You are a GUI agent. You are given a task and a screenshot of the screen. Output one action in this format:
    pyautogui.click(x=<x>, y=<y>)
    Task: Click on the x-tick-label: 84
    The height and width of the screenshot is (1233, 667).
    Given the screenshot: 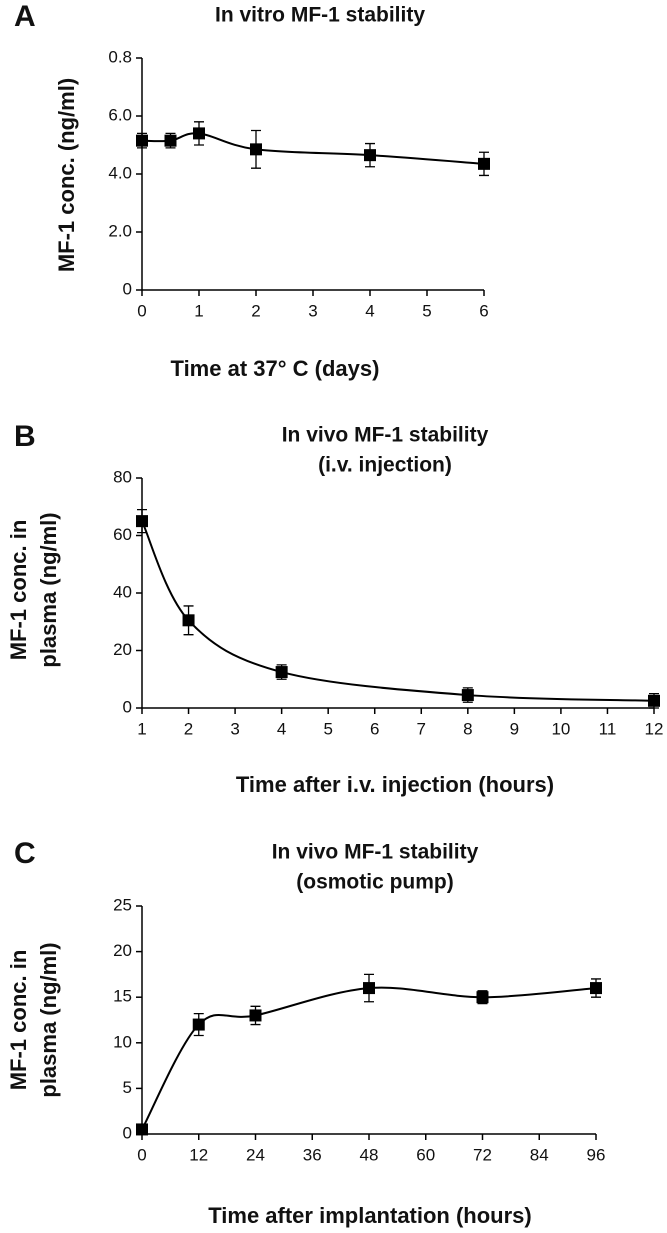 What is the action you would take?
    pyautogui.click(x=539, y=1154)
    